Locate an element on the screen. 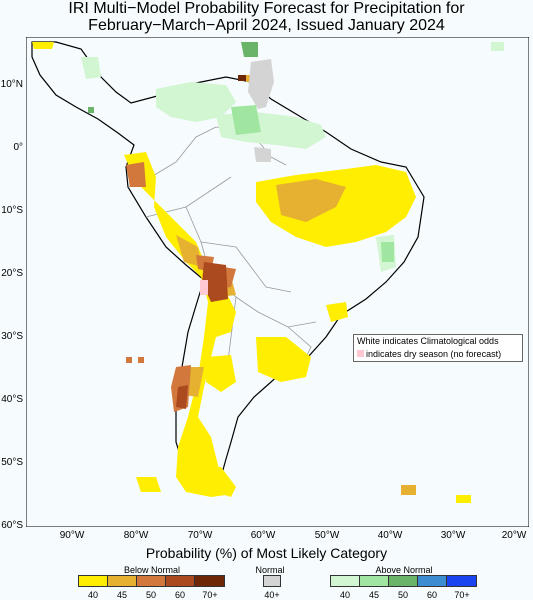 The height and width of the screenshot is (600, 533). dry-season-note-text: indicates dry season (no forecast) is located at coordinates (434, 354).